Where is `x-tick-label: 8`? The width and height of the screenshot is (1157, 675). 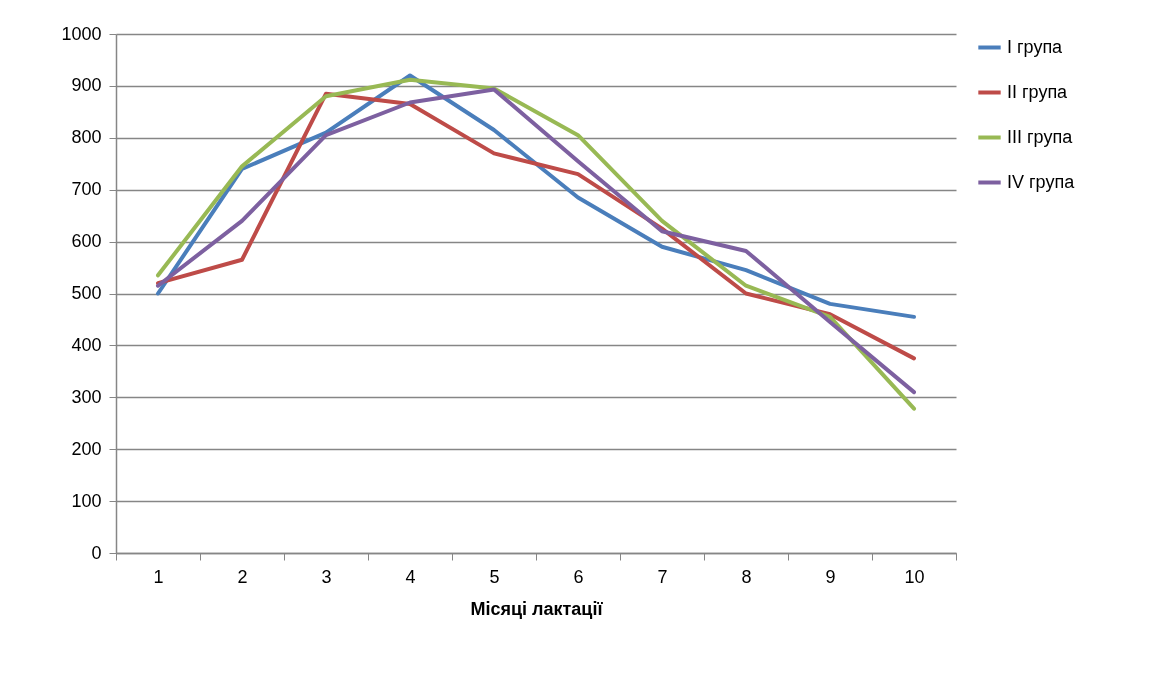
x-tick-label: 8 is located at coordinates (746, 576).